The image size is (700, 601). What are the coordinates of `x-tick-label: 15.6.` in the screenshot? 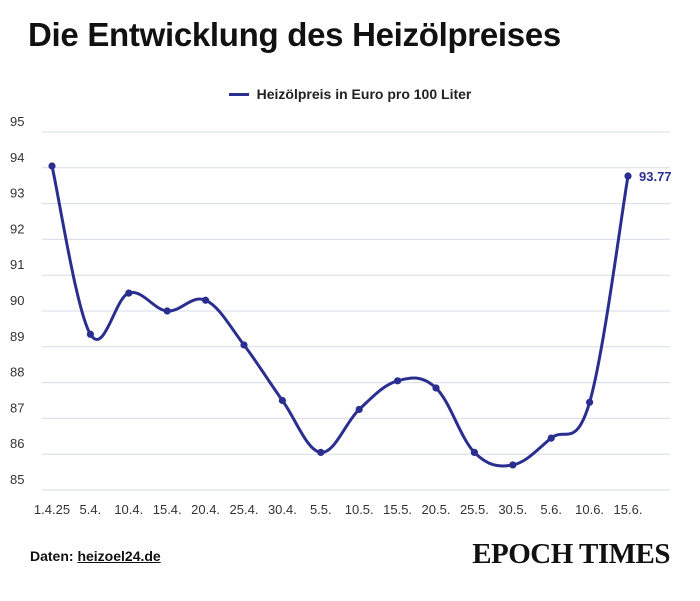 It's located at (628, 509).